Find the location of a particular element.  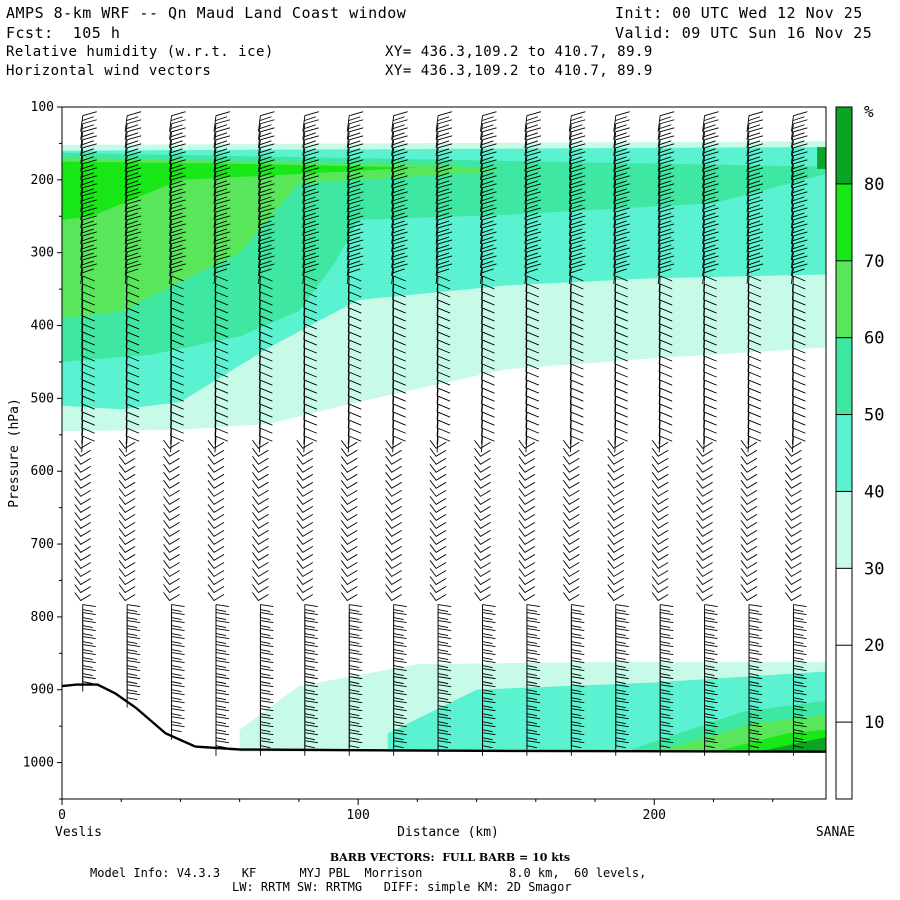

header-xy2: XY= 436.3,109.2 to 410.7, 89.9 is located at coordinates (519, 71).